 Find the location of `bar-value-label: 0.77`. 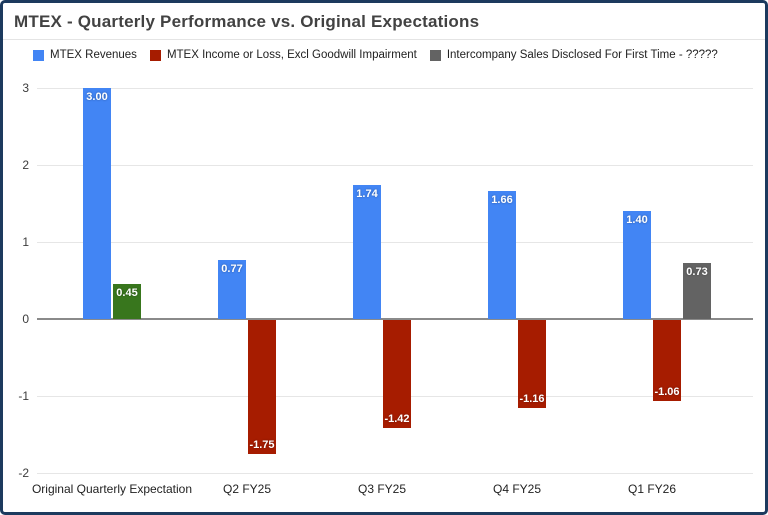

bar-value-label: 0.77 is located at coordinates (232, 268).